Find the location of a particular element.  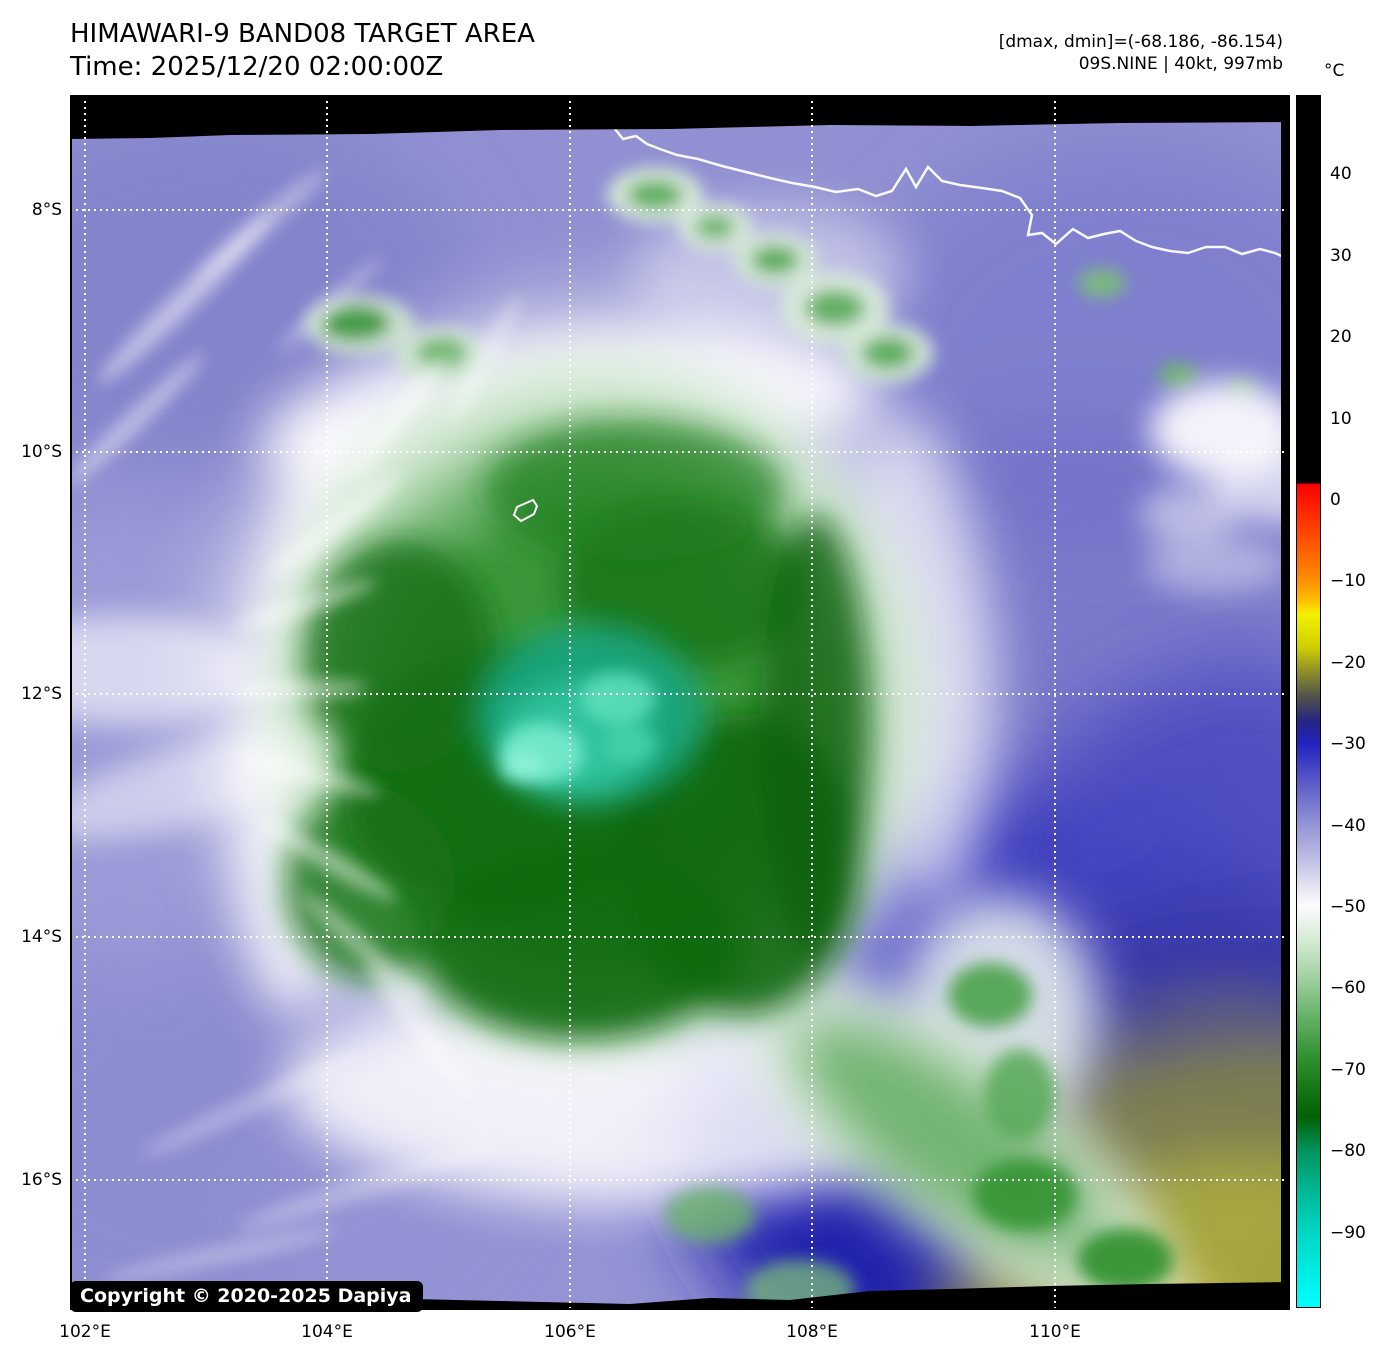

y-tick-label: 16°S is located at coordinates (41, 1180).